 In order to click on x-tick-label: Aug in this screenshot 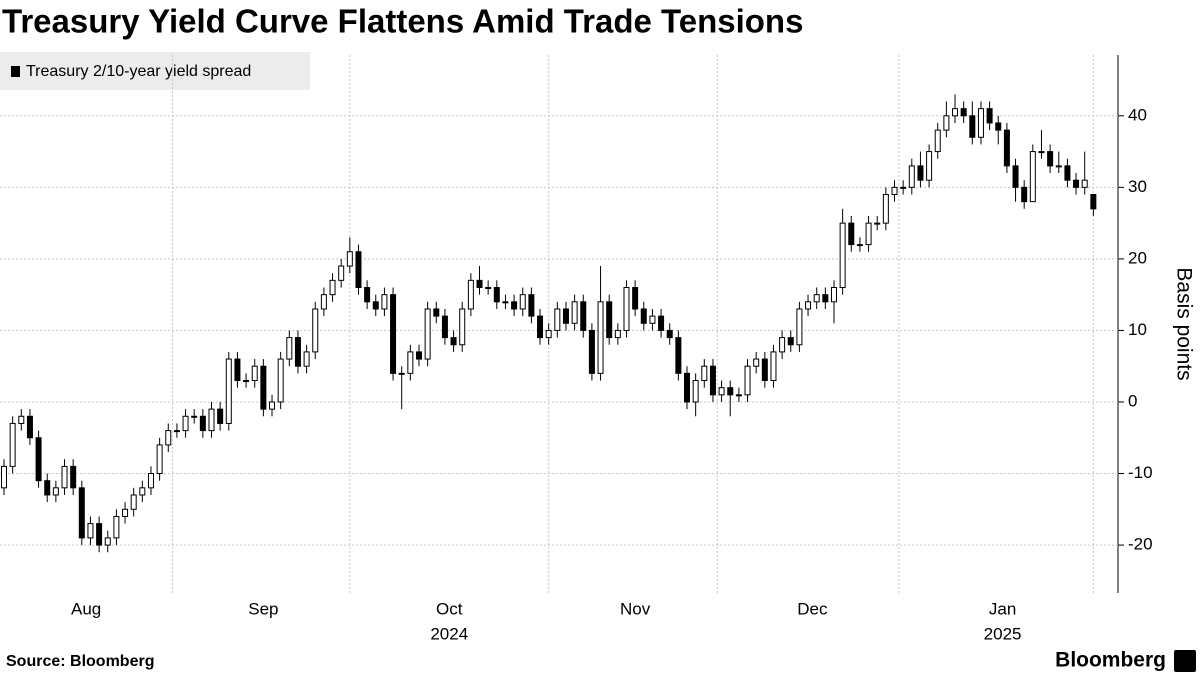, I will do `click(86, 608)`.